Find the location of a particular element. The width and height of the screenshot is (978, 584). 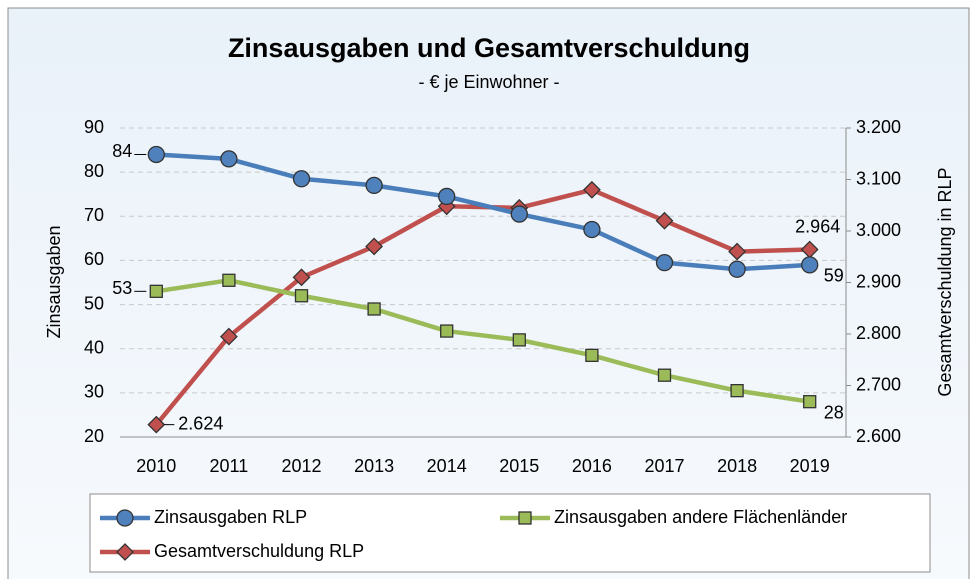

y-tick-label: 30 is located at coordinates (94, 392).